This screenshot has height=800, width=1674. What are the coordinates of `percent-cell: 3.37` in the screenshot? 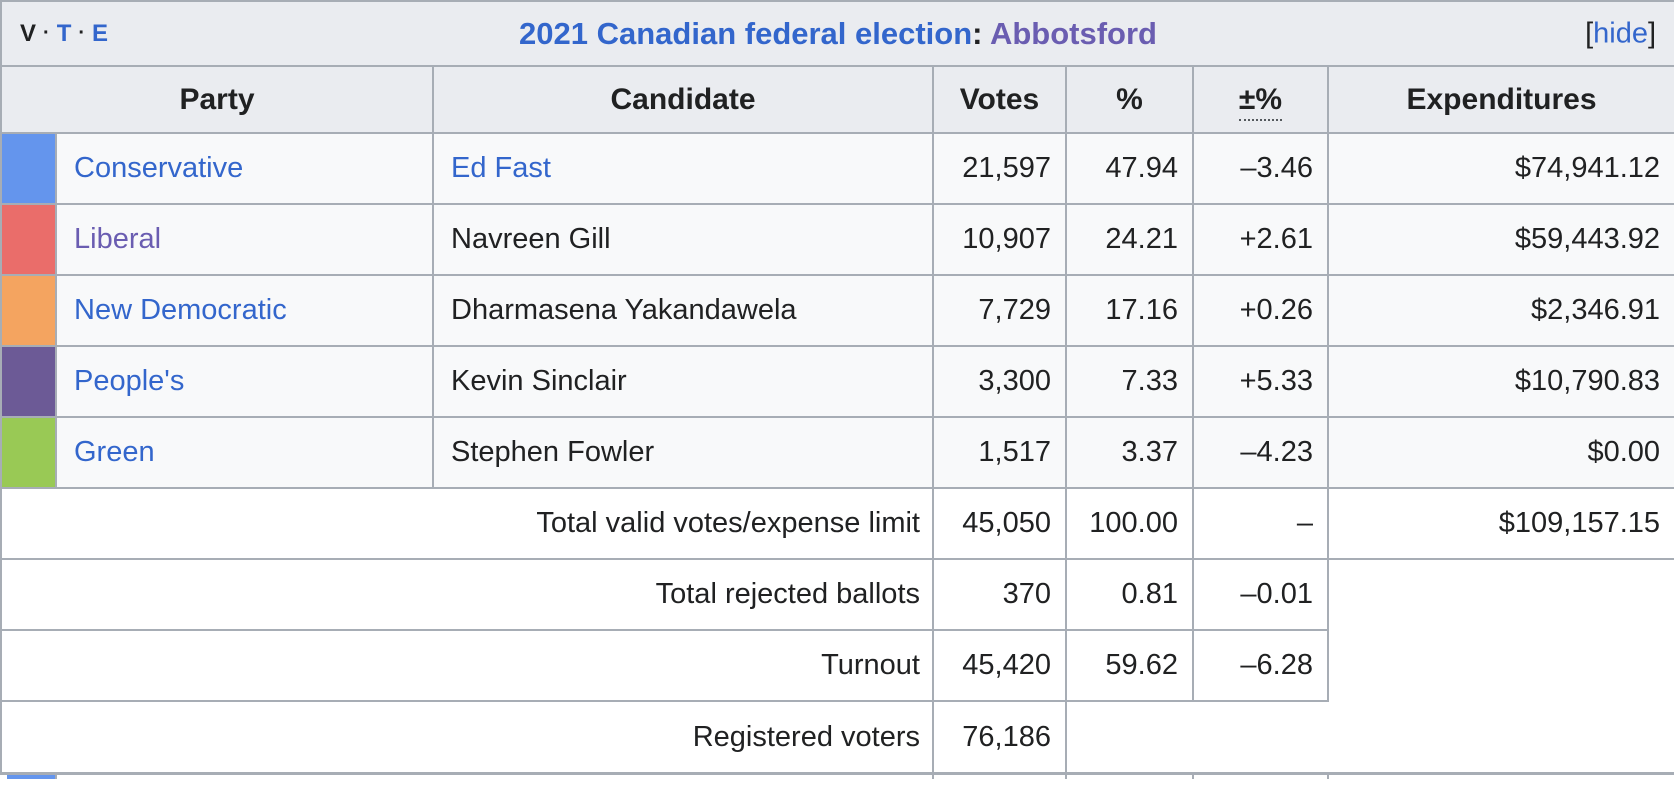 It's located at (1129, 452).